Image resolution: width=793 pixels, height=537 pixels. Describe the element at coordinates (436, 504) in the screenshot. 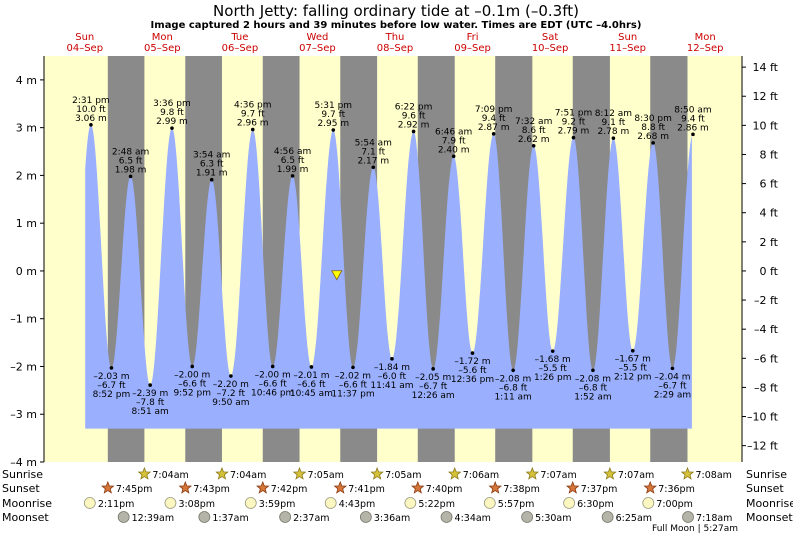

I see `moonrise-time: 5:22pm` at that location.